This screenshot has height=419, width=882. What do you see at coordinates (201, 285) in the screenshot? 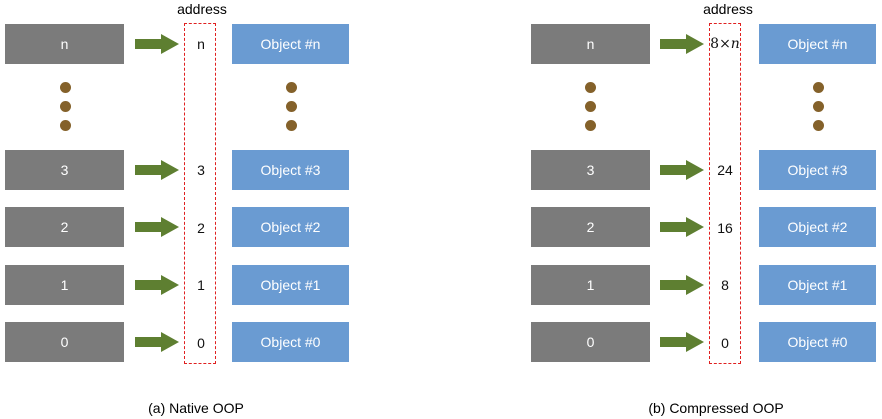
I see `address-value-1: 1` at bounding box center [201, 285].